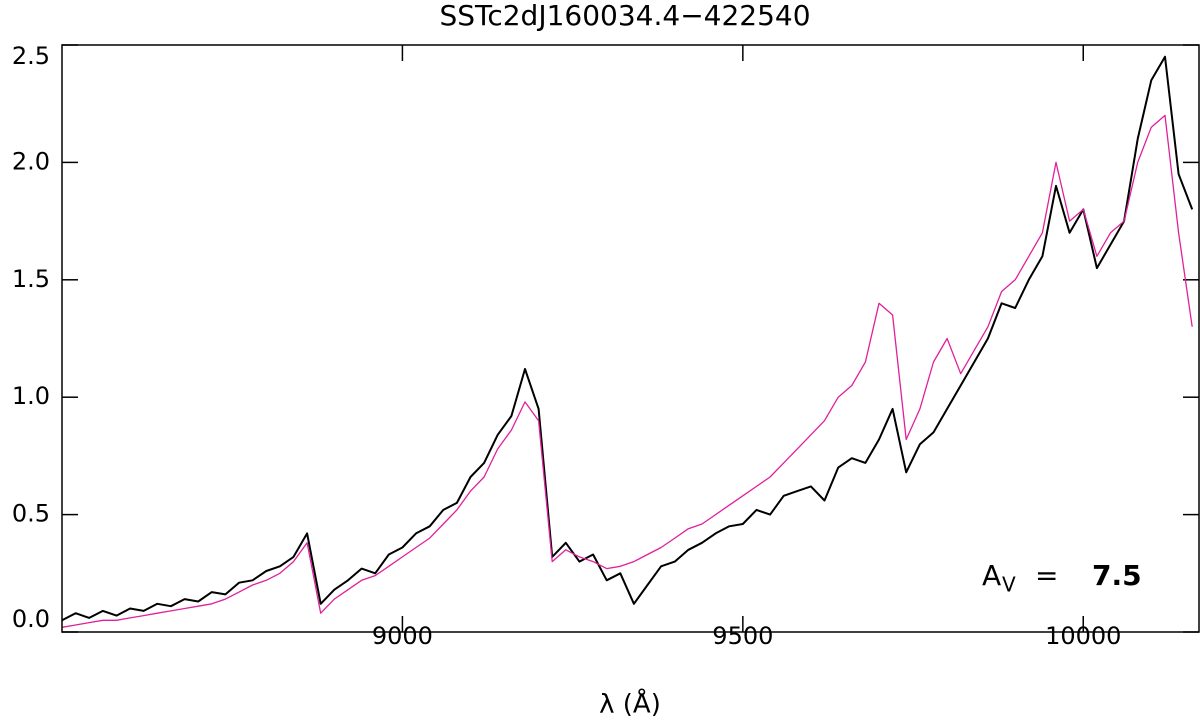 The width and height of the screenshot is (1200, 727). Describe the element at coordinates (31, 161) in the screenshot. I see `y-tick-label: 2.0` at that location.